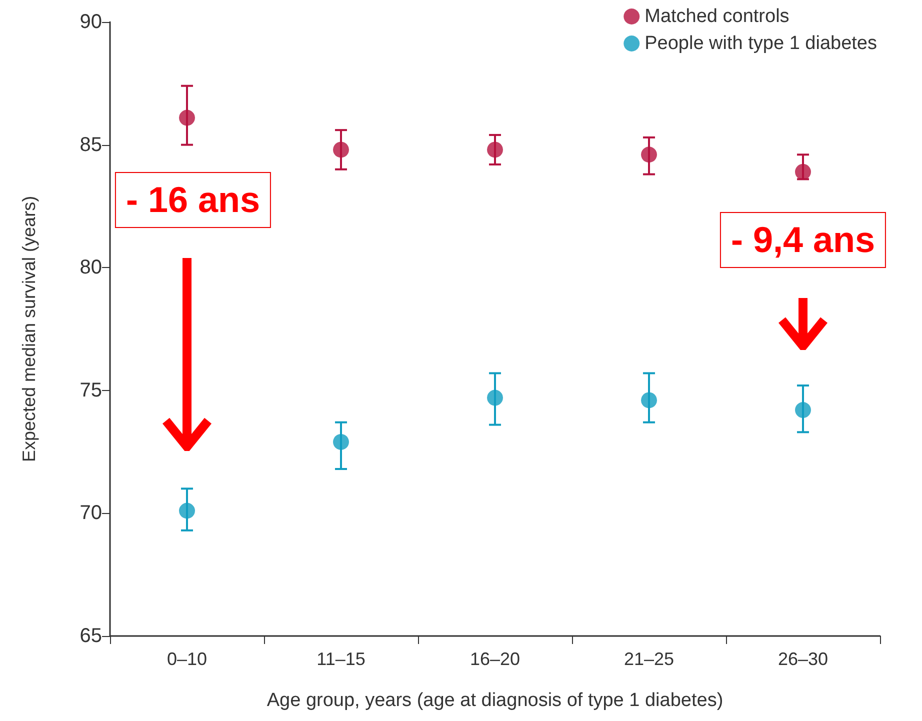 The image size is (922, 721). I want to click on y-tick-label: 80, so click(91, 267).